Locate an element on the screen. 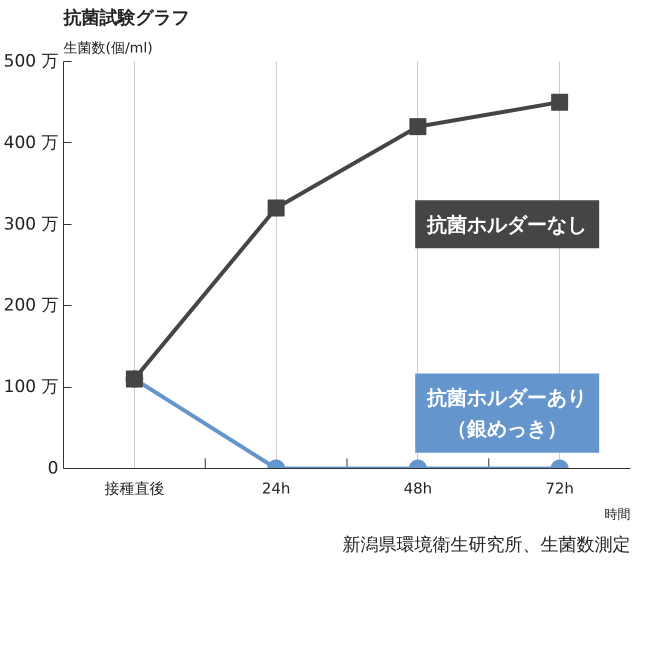 This screenshot has height=650, width=650. x-tick-label: 48h is located at coordinates (418, 489).